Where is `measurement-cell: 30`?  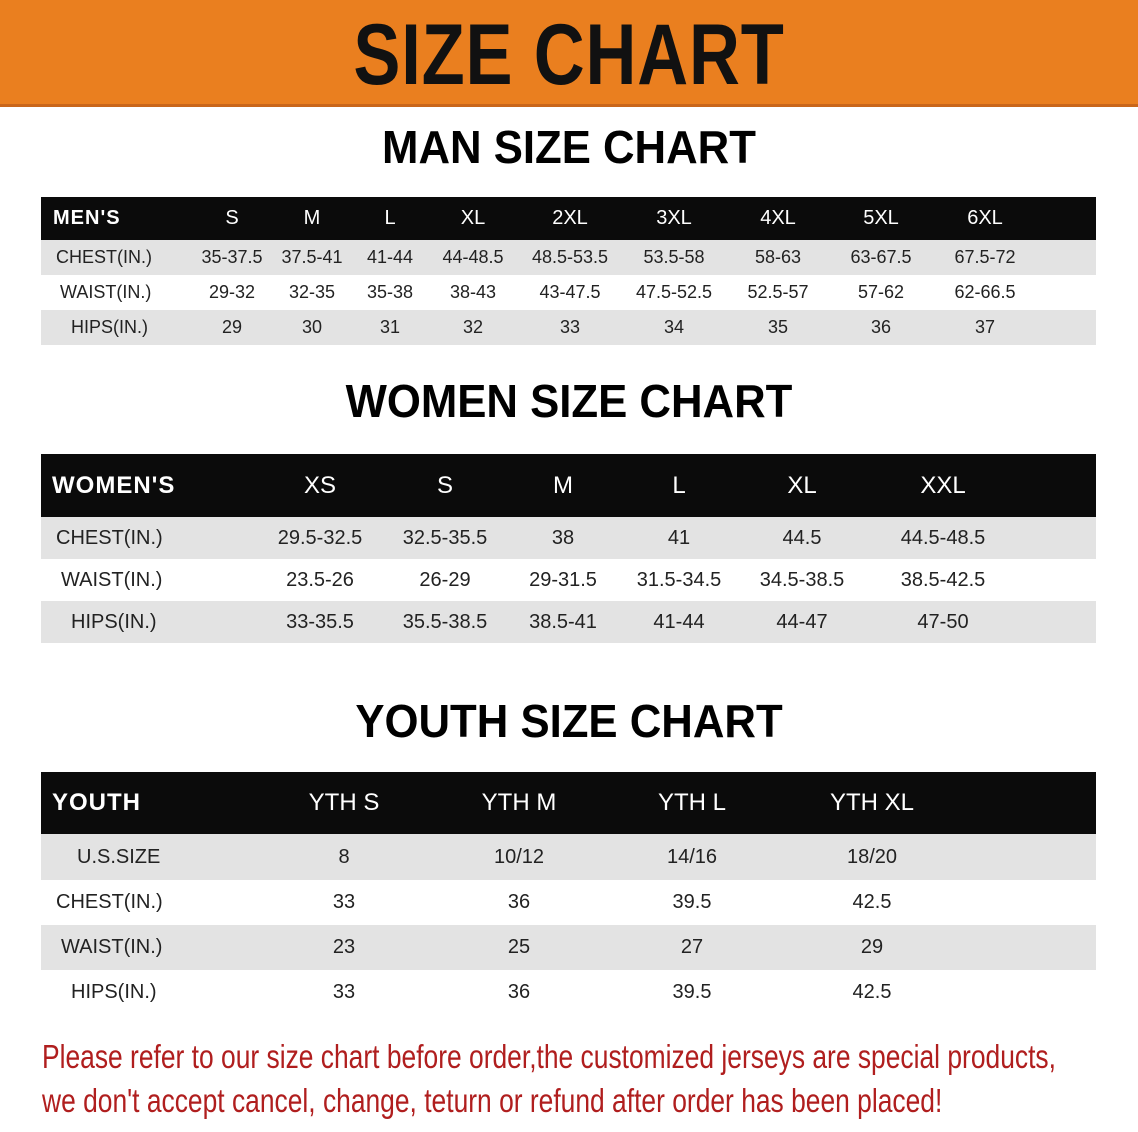 measurement-cell: 30 is located at coordinates (312, 327).